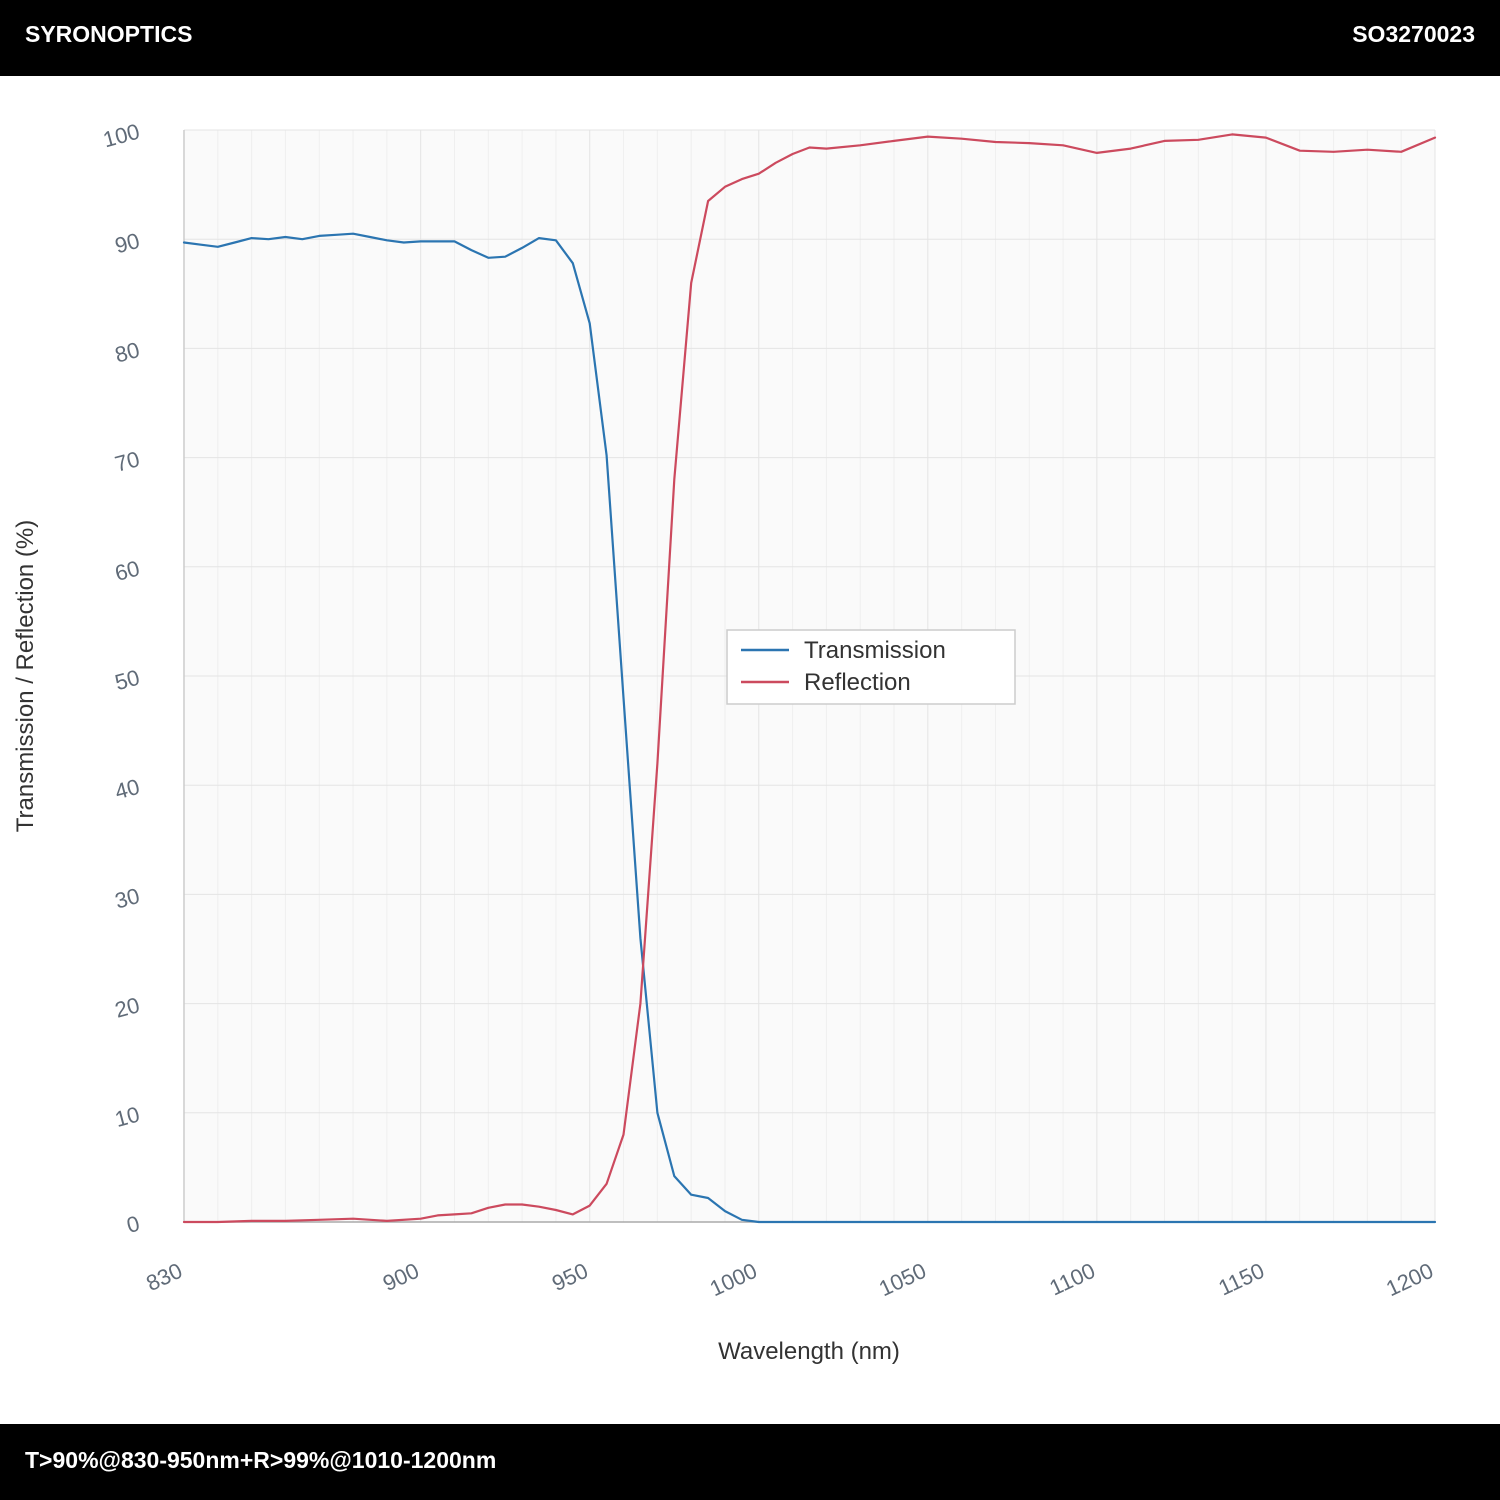 This screenshot has width=1500, height=1500. I want to click on y-tick-label: 0, so click(133, 1224).